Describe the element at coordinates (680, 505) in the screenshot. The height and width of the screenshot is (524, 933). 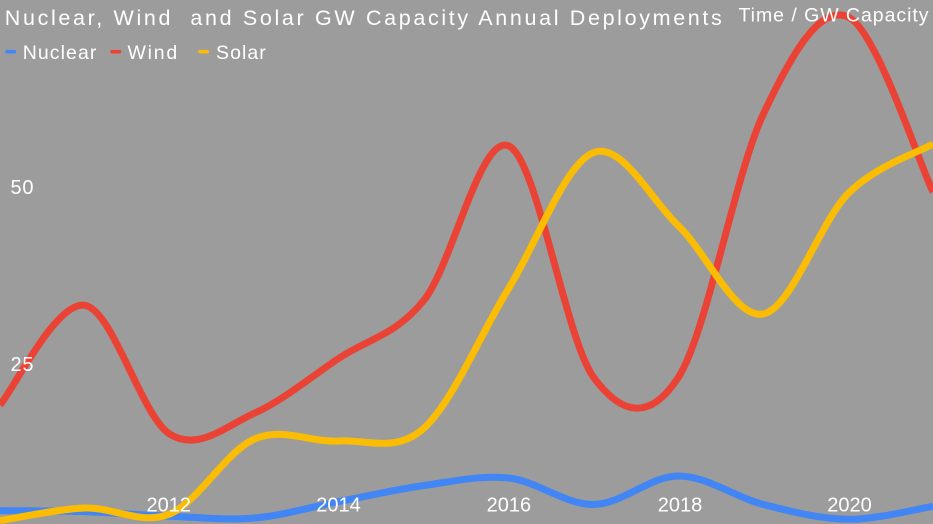
I see `svg-text: 2018` at that location.